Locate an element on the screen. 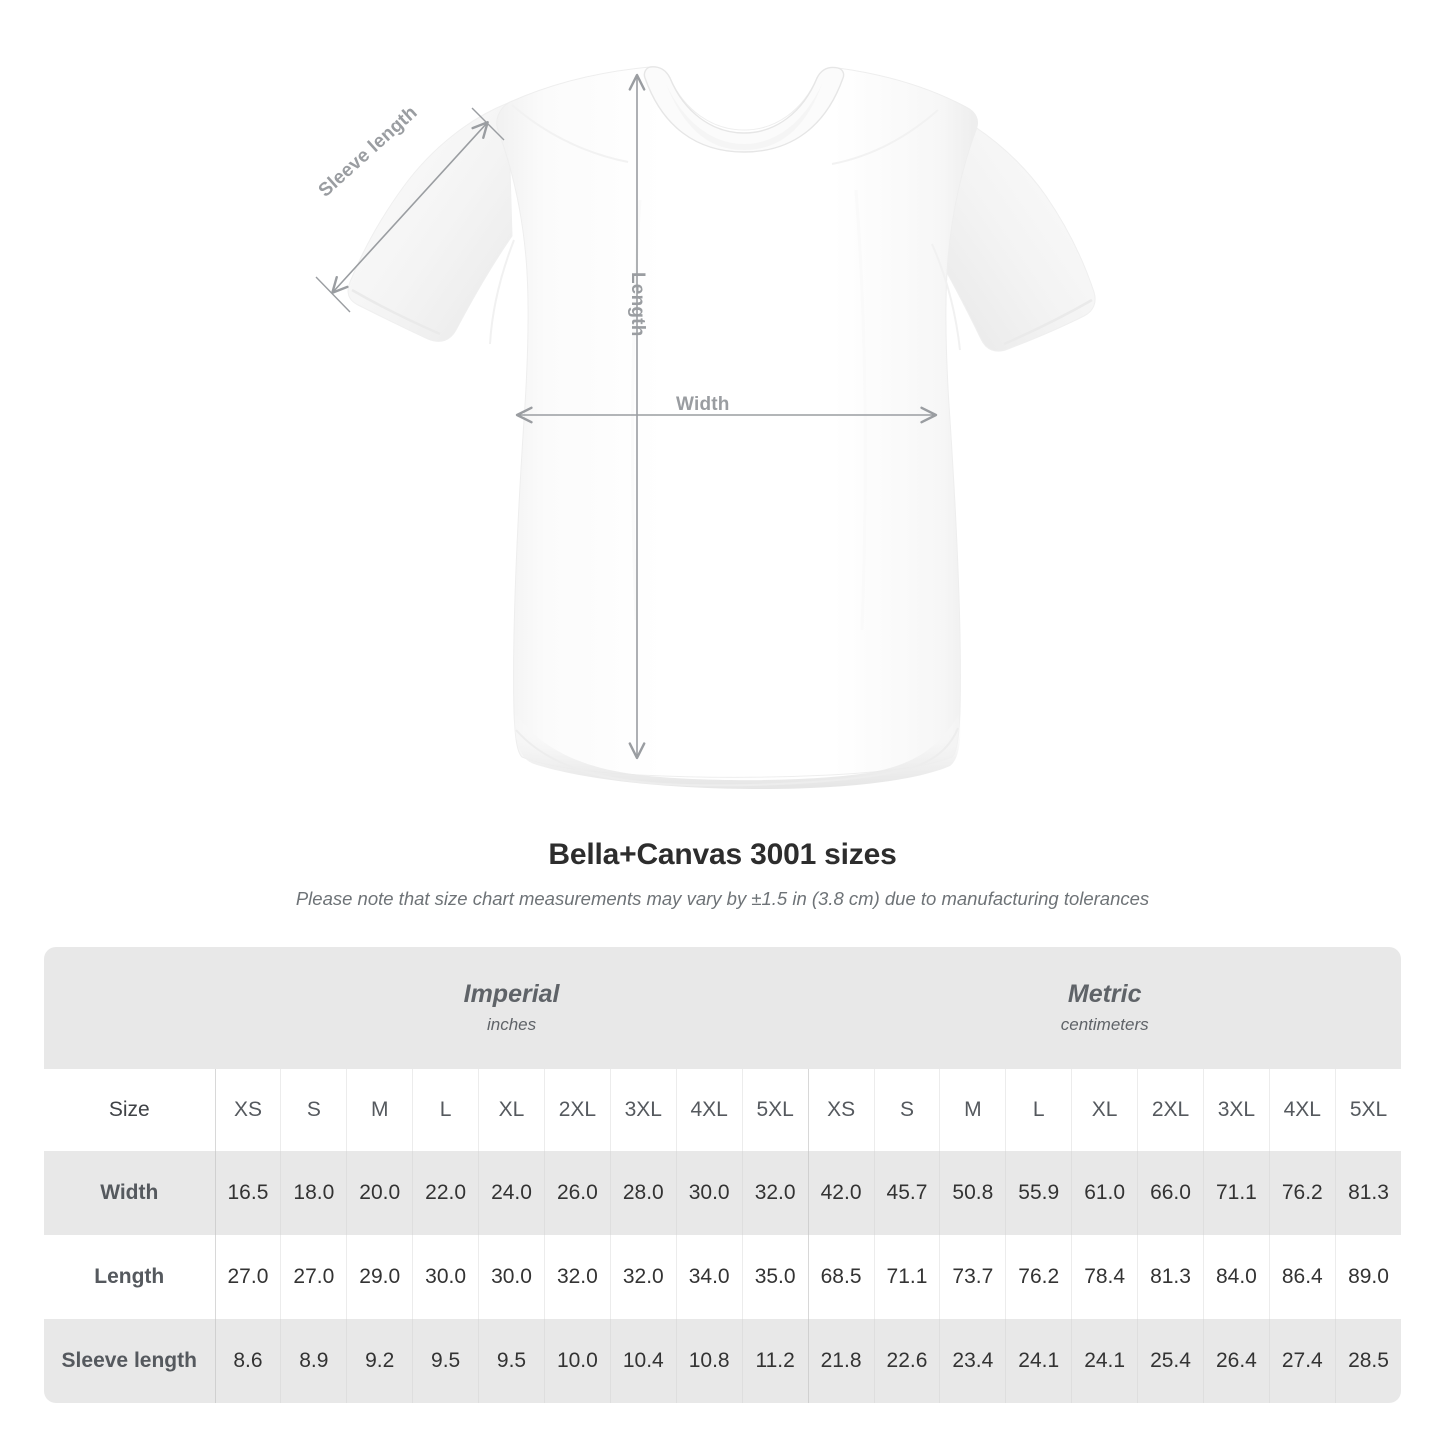 The image size is (1445, 1445). unit-name: Imperial is located at coordinates (511, 994).